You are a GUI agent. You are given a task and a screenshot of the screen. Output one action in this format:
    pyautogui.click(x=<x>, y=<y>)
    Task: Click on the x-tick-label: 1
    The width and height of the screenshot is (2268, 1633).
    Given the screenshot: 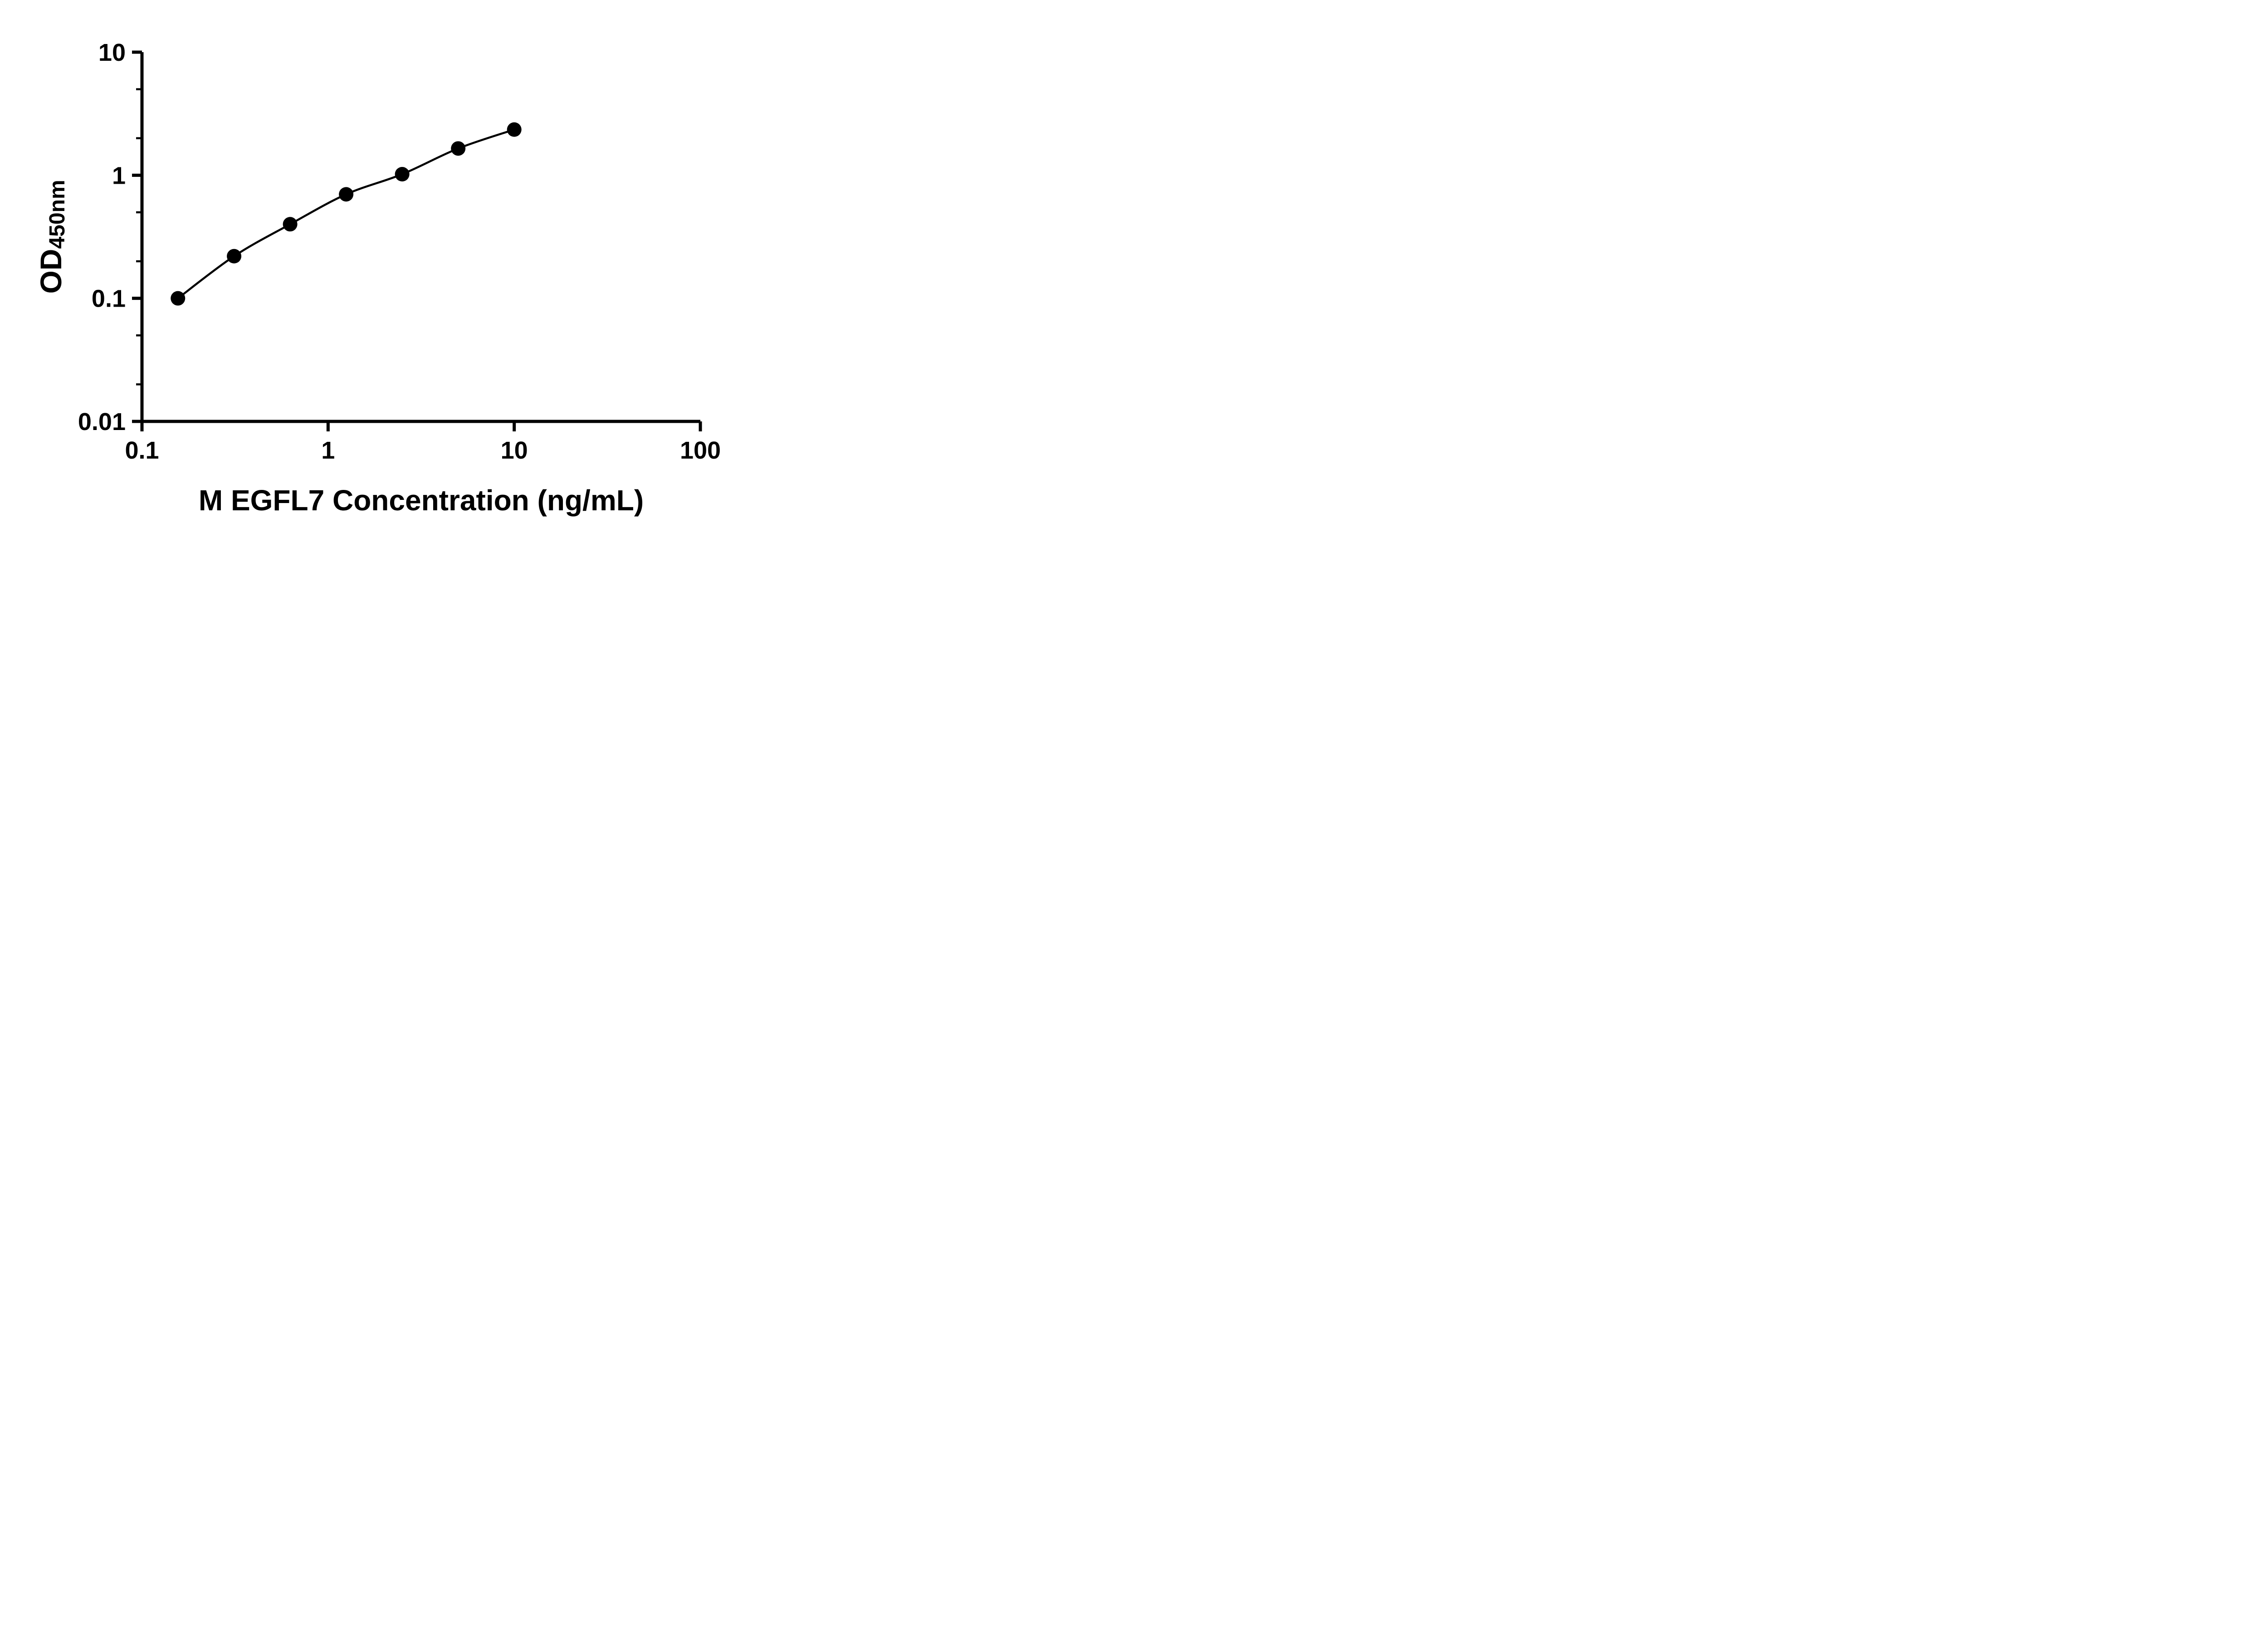 What is the action you would take?
    pyautogui.click(x=328, y=450)
    